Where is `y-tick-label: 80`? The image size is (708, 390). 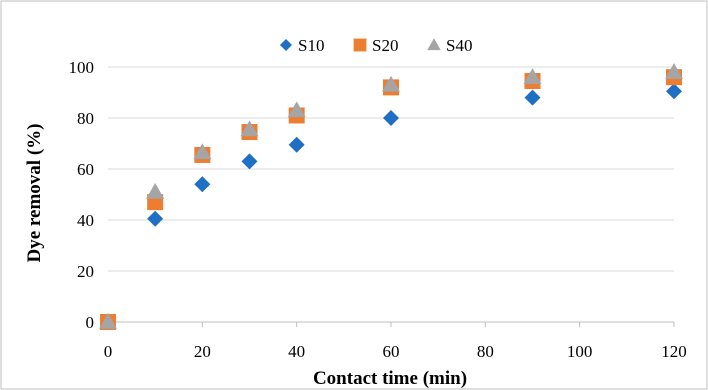
y-tick-label: 80 is located at coordinates (85, 118).